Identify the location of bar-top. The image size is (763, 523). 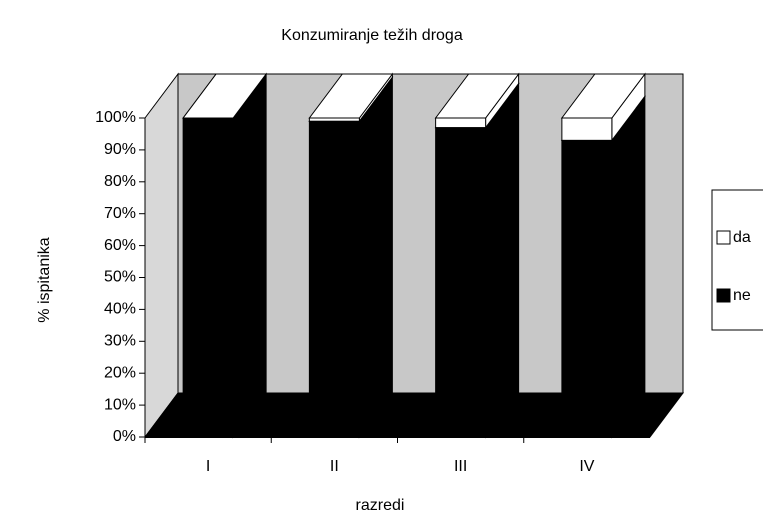
(225, 96).